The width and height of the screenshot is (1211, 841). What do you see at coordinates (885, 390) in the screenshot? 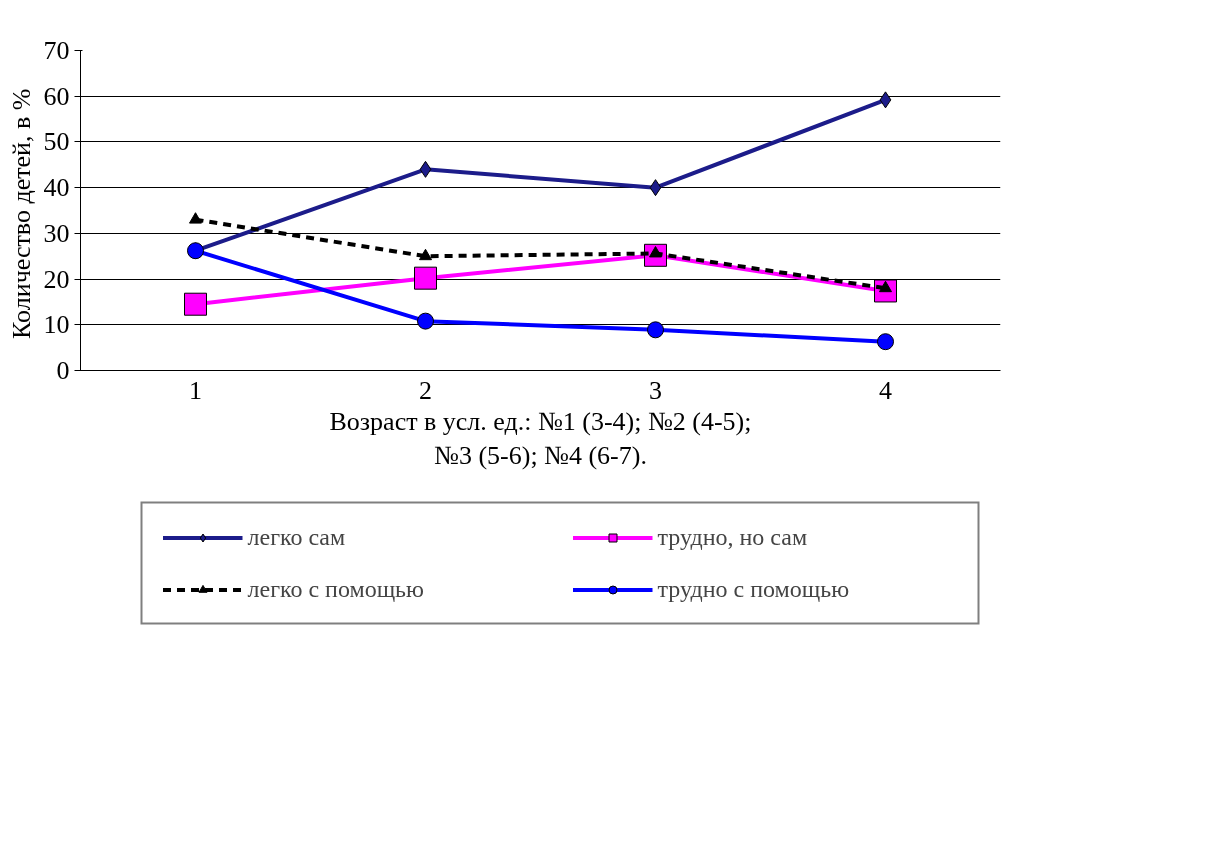
I see `x-tick-label: 4` at bounding box center [885, 390].